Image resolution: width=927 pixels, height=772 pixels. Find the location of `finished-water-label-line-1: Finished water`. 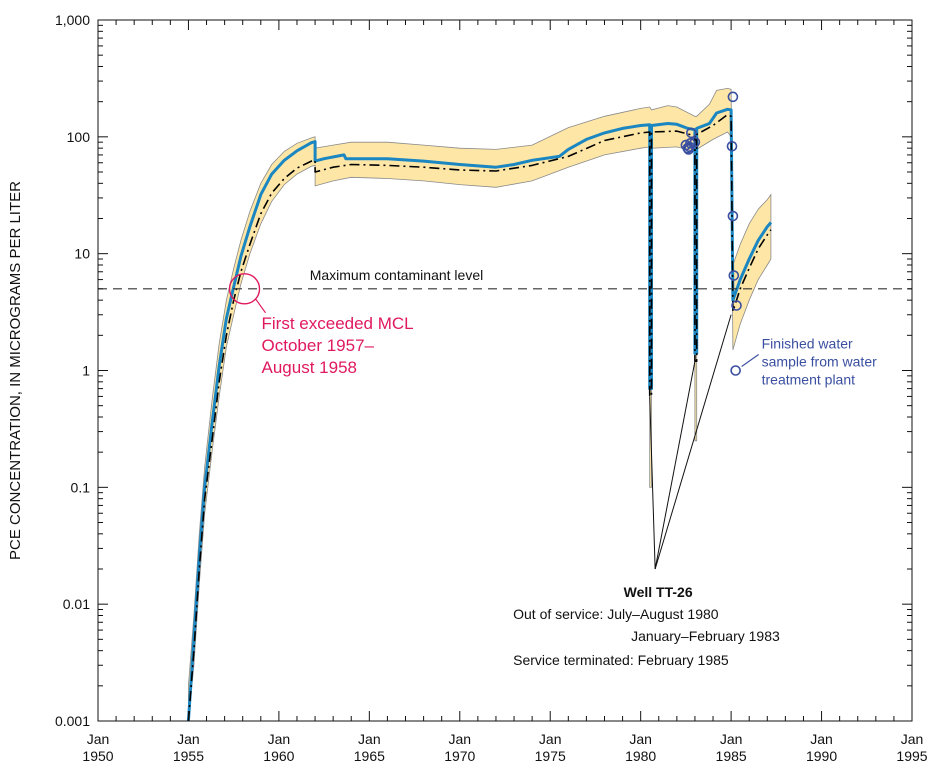

finished-water-label-line-1: Finished water is located at coordinates (807, 344).